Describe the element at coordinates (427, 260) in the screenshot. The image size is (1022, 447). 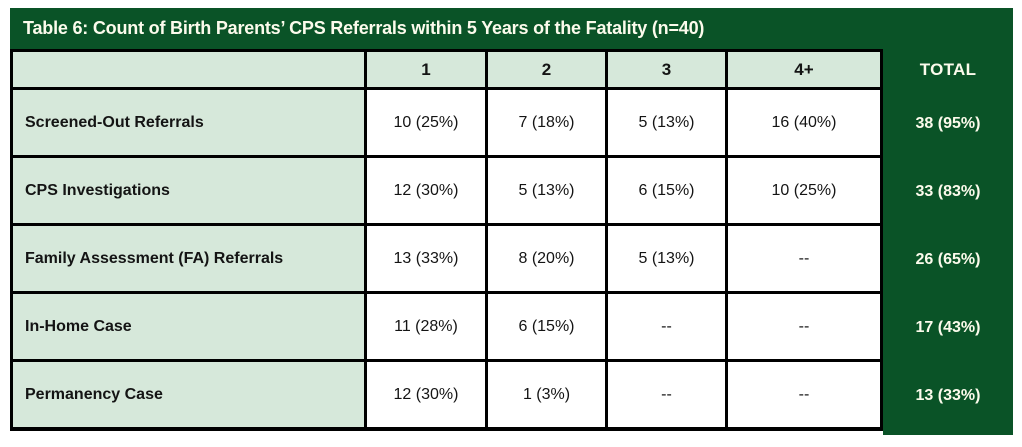
I see `table-cell: 13 (33%)` at that location.